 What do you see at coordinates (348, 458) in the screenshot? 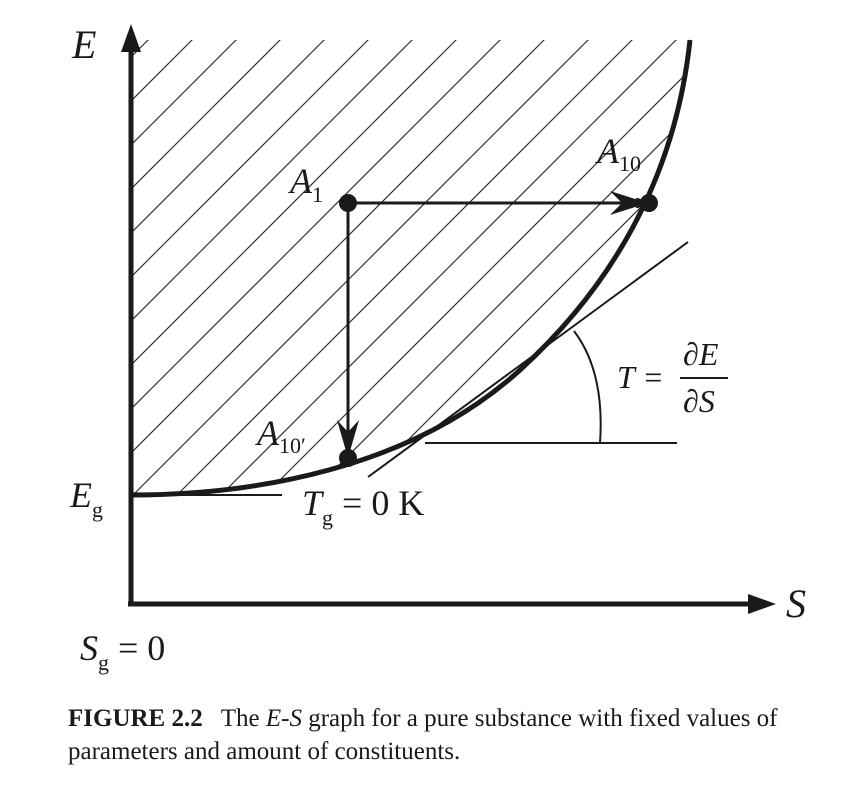
I see `point-a10-prime` at bounding box center [348, 458].